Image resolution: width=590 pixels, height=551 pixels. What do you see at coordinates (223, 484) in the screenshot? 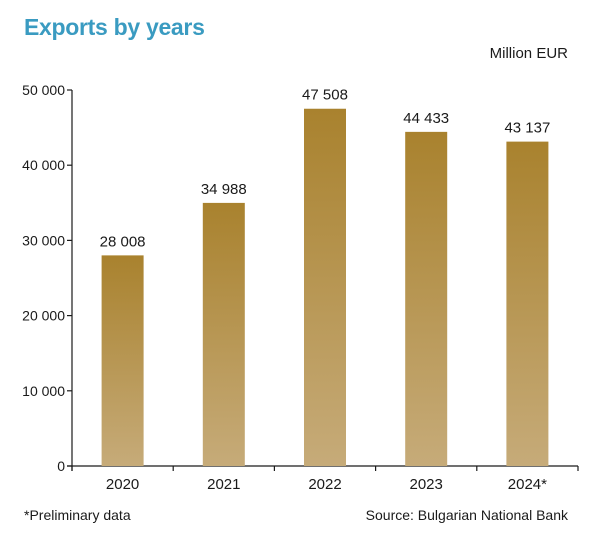
I see `x-tick-label: 2021` at bounding box center [223, 484].